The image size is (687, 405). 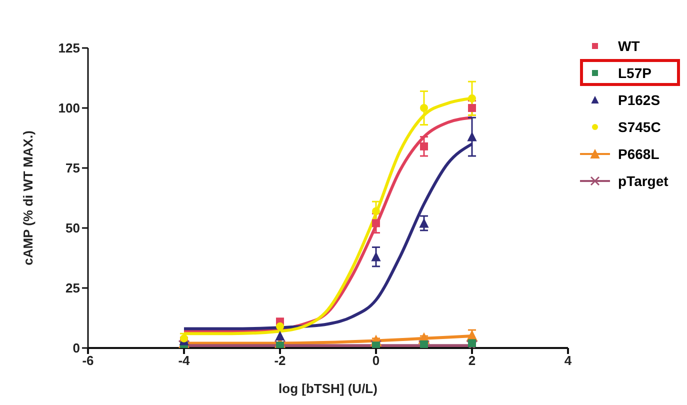 What do you see at coordinates (376, 360) in the screenshot?
I see `x-tick-label: 0` at bounding box center [376, 360].